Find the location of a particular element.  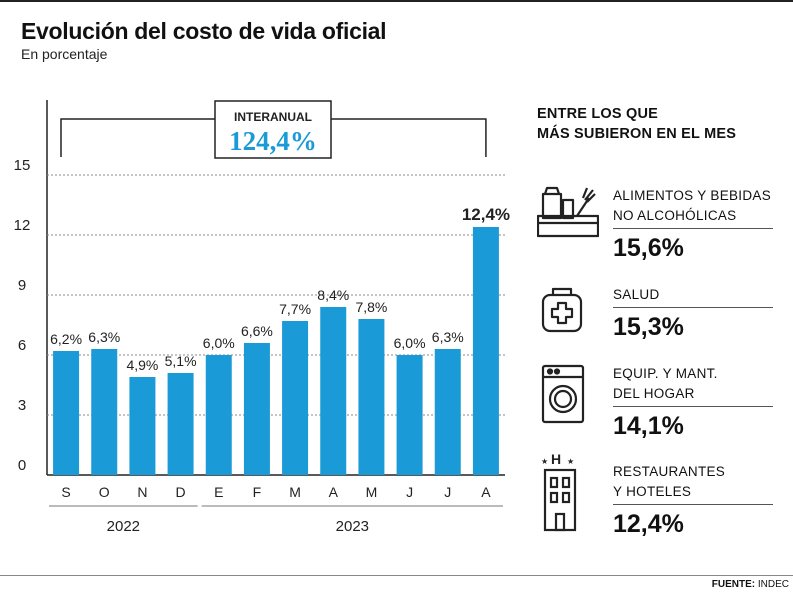

category-restaurants: H ★ ★ RESTAURANTES Y HOTELES 12,4% is located at coordinates (657, 501).